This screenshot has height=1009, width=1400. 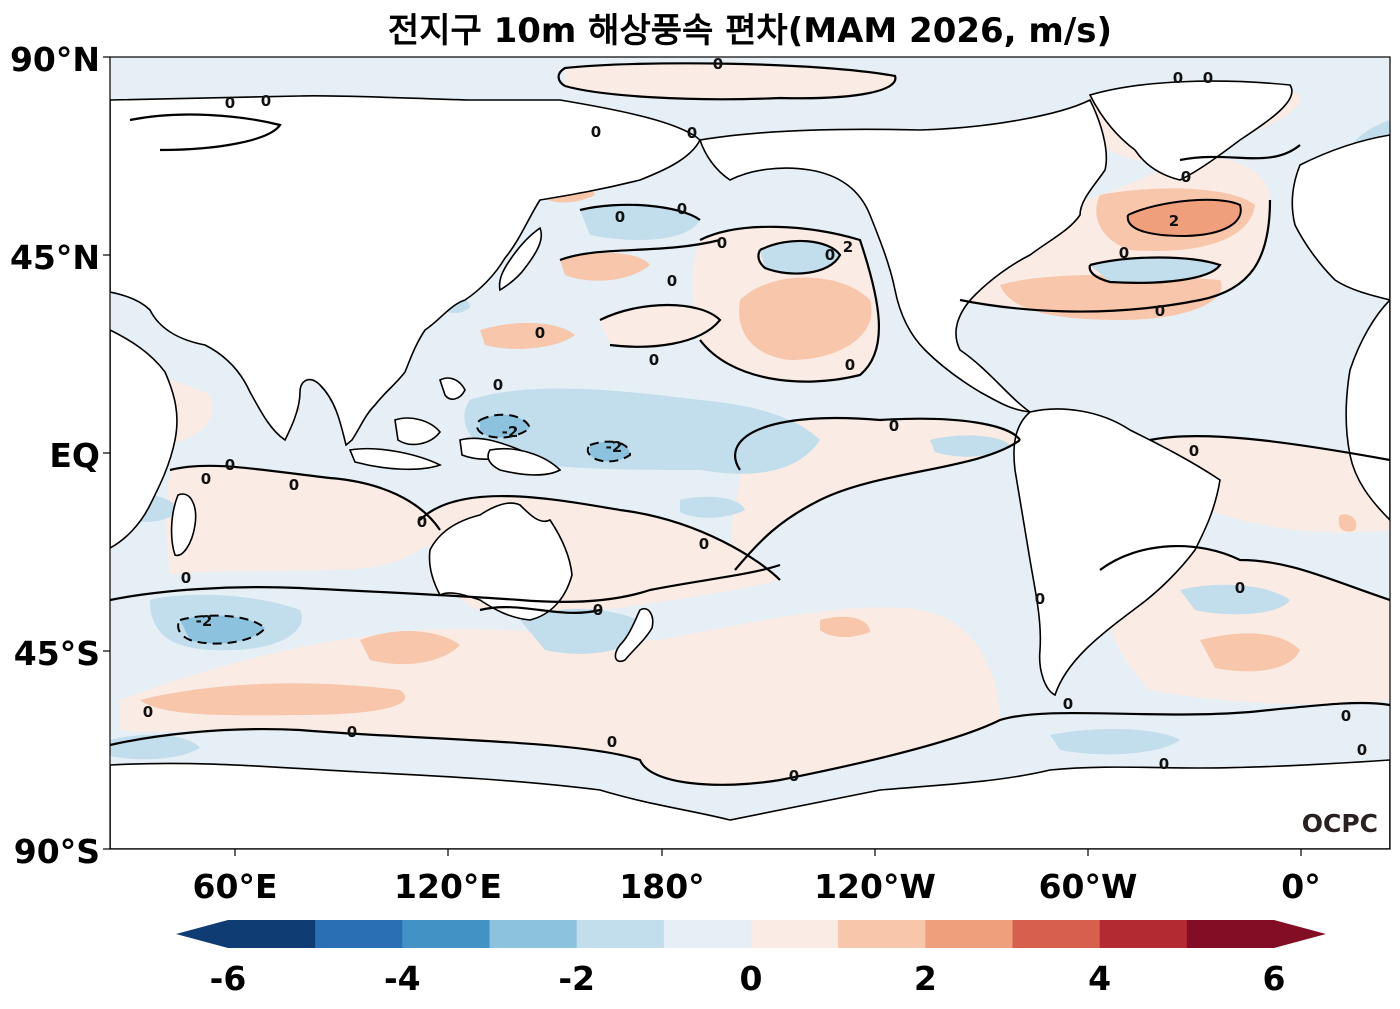 What do you see at coordinates (1300, 934) in the screenshot?
I see `colorbar-extend-max` at bounding box center [1300, 934].